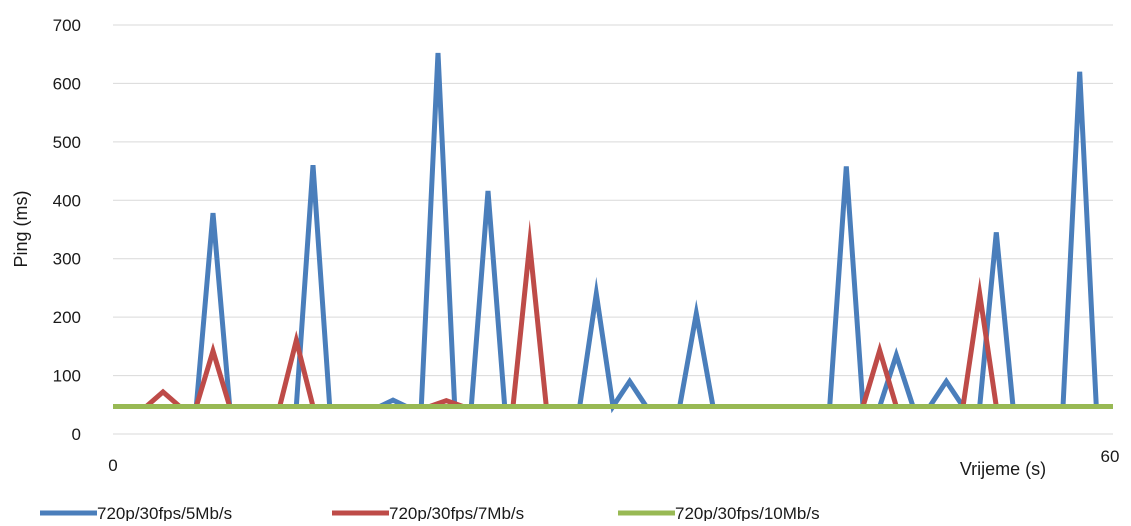  What do you see at coordinates (456, 512) in the screenshot?
I see `legend-label-2: 720p/30fps/7Mb/s` at bounding box center [456, 512].